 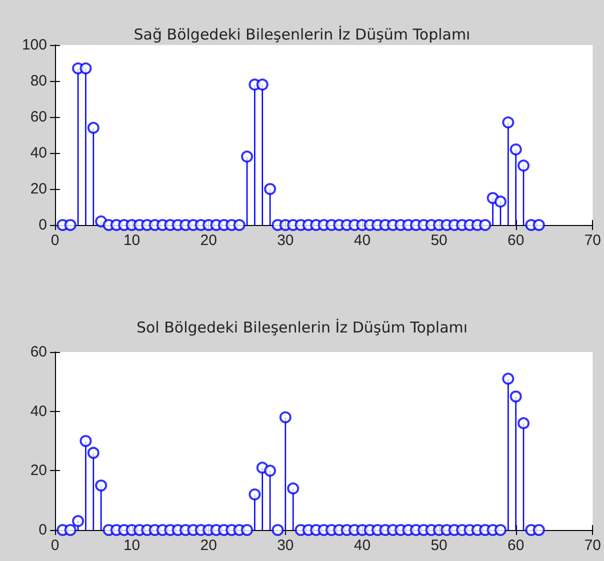 I want to click on y-tick-label: 100, so click(x=34, y=45).